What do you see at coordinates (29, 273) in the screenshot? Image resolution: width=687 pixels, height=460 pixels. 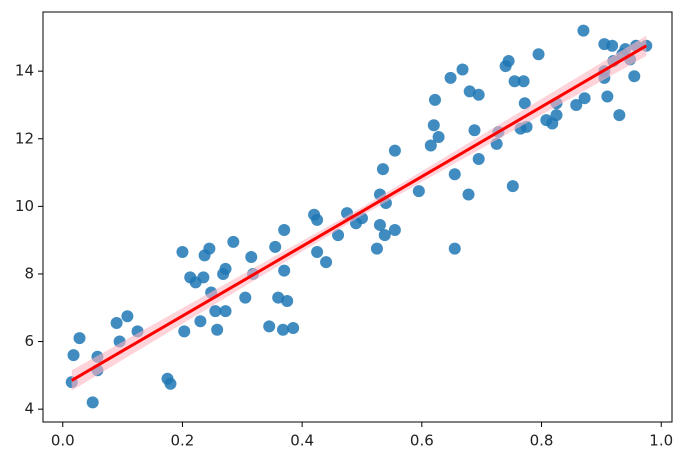 I see `y-tick-label: 8` at bounding box center [29, 273].